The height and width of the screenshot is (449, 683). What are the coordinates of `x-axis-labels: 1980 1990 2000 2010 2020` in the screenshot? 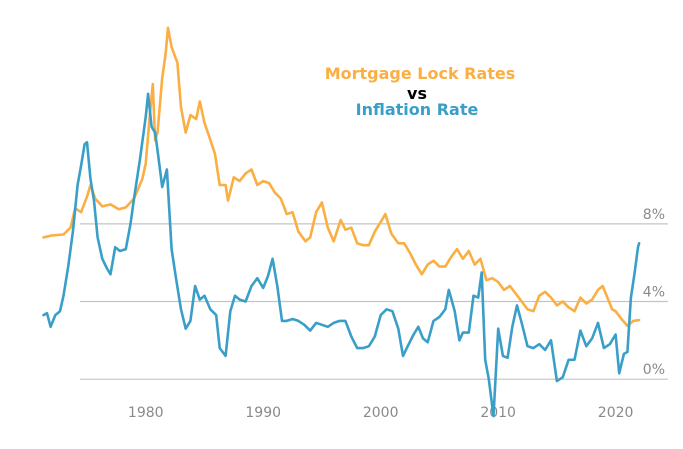 It's located at (381, 413).